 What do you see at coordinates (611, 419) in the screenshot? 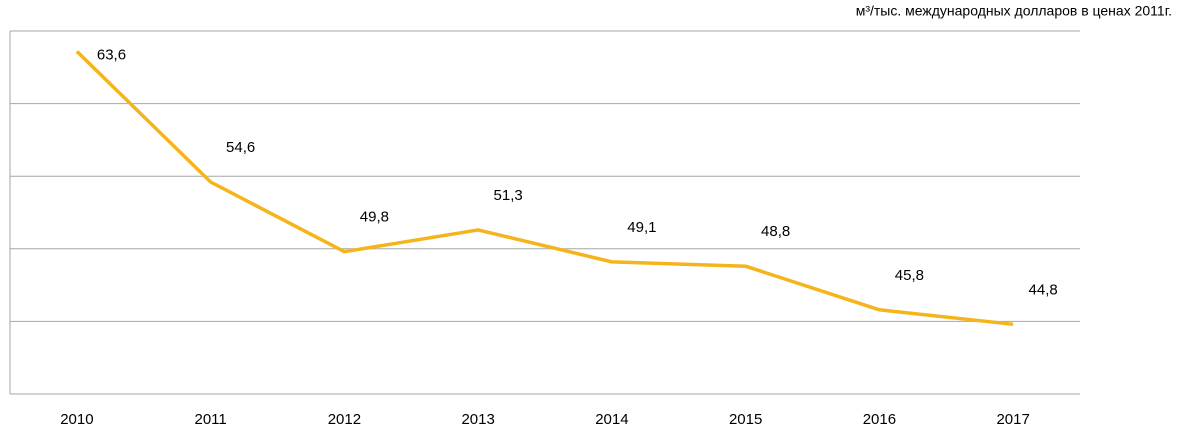
I see `x-tick-label: 2014` at bounding box center [611, 419].